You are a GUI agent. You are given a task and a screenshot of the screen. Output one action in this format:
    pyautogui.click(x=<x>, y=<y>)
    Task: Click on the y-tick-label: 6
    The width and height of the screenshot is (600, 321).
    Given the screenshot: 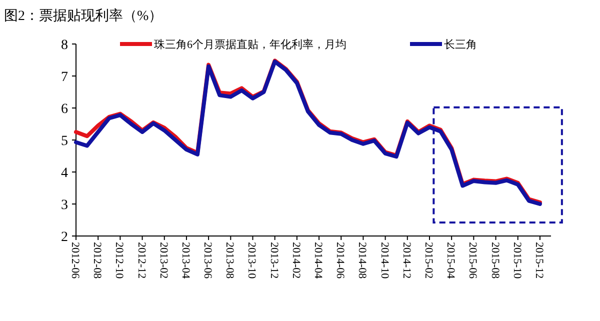 What is the action you would take?
    pyautogui.click(x=64, y=109)
    